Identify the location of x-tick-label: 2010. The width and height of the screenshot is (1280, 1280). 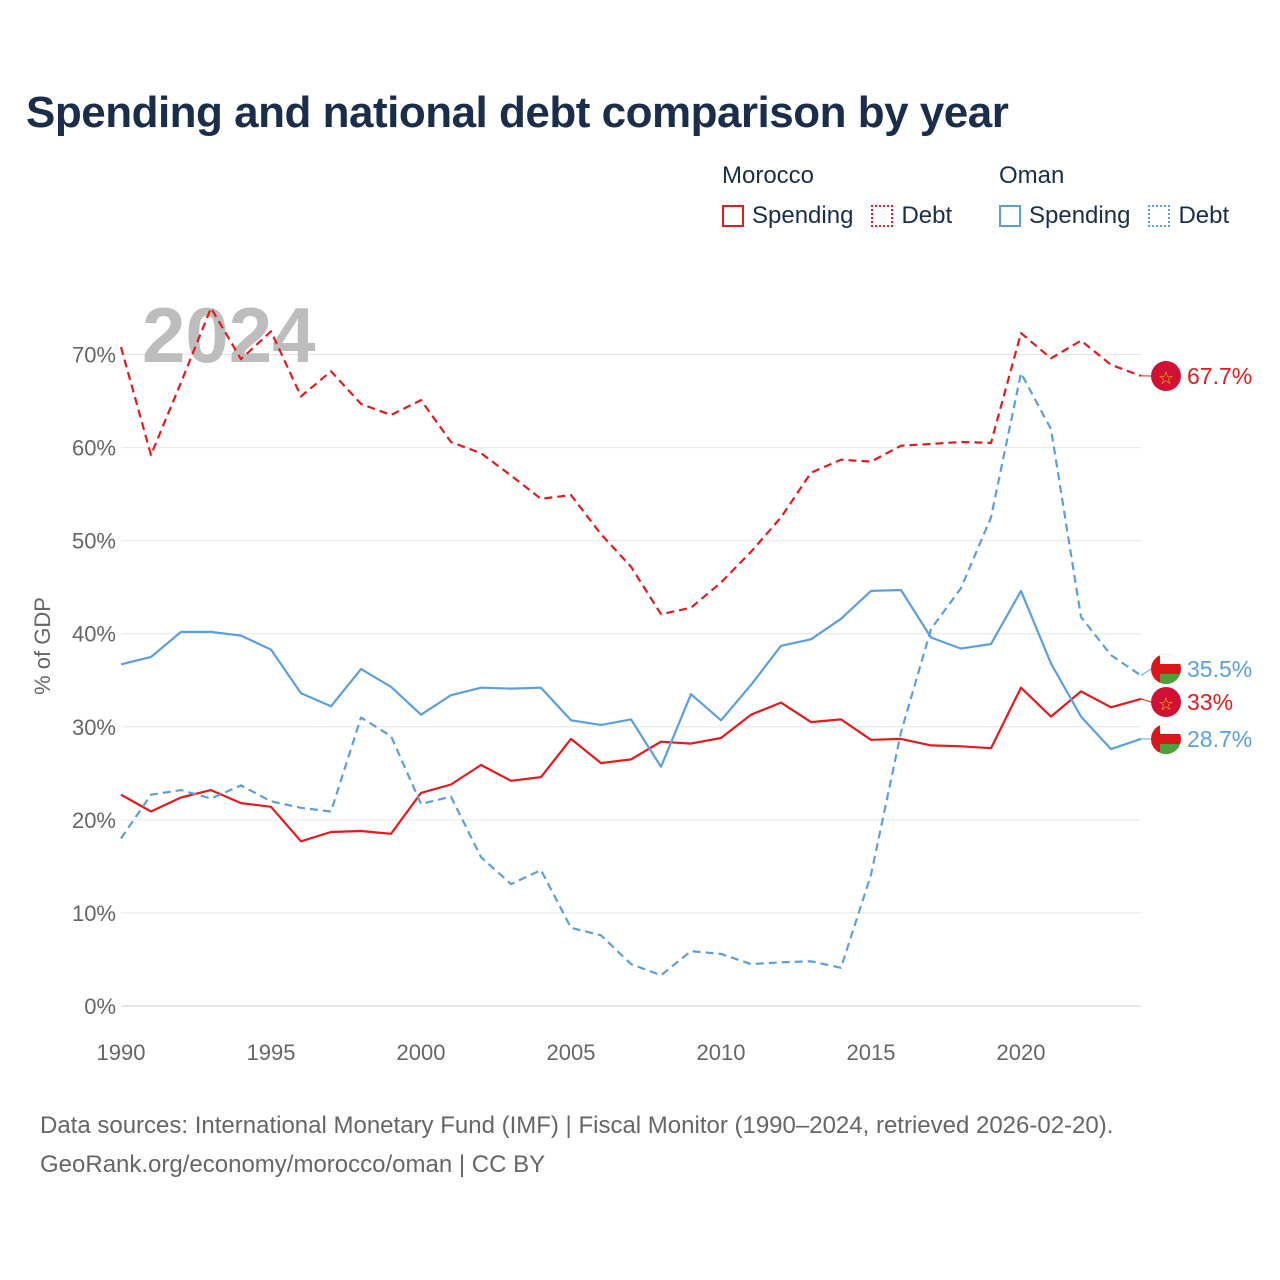
(721, 1052).